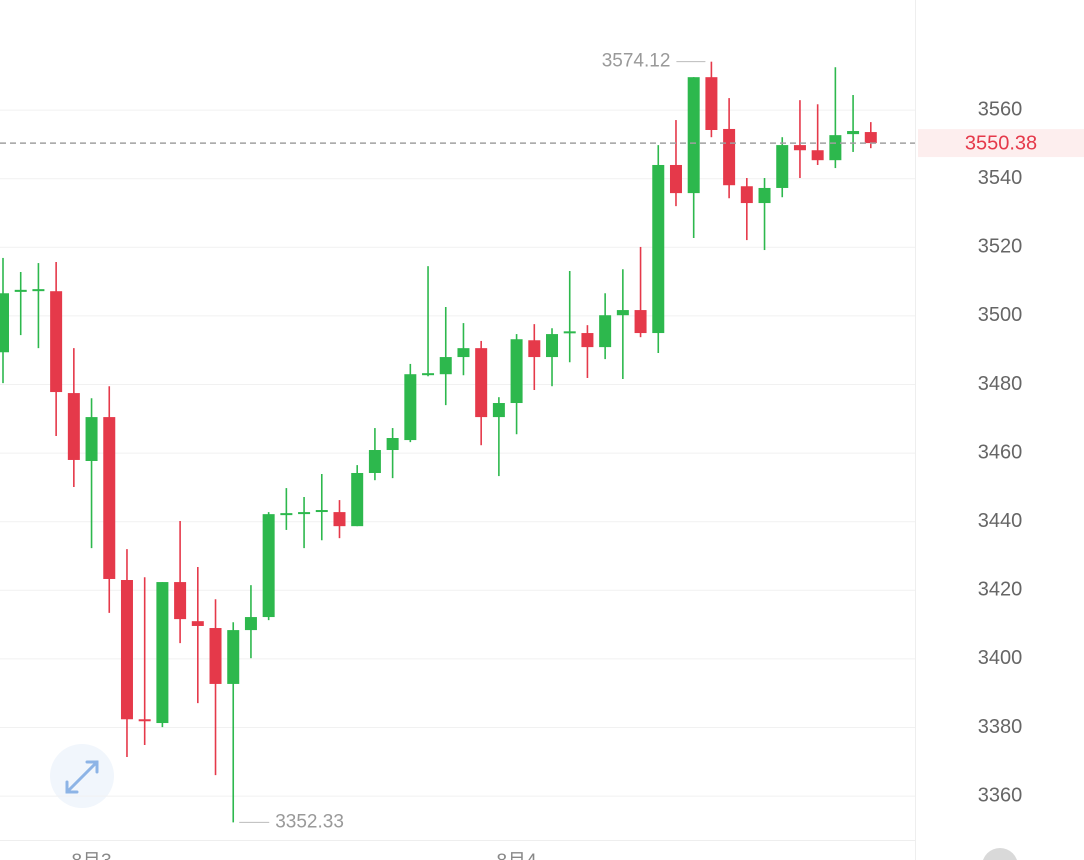  What do you see at coordinates (1000, 247) in the screenshot?
I see `y-tick-label: 3520` at bounding box center [1000, 247].